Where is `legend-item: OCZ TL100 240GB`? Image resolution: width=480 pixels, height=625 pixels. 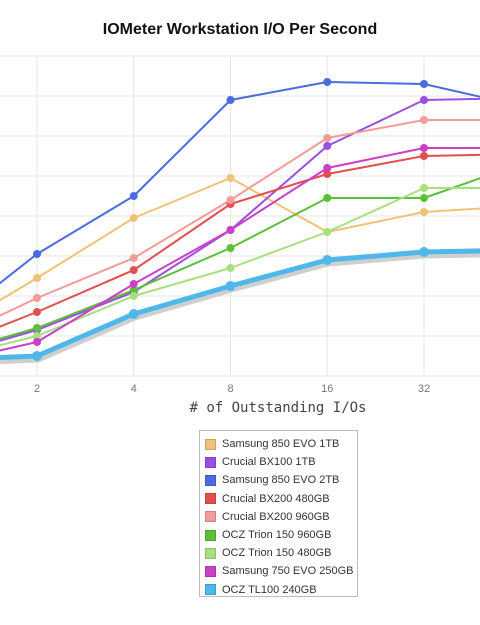
legend-item: OCZ TL100 240GB is located at coordinates (281, 590).